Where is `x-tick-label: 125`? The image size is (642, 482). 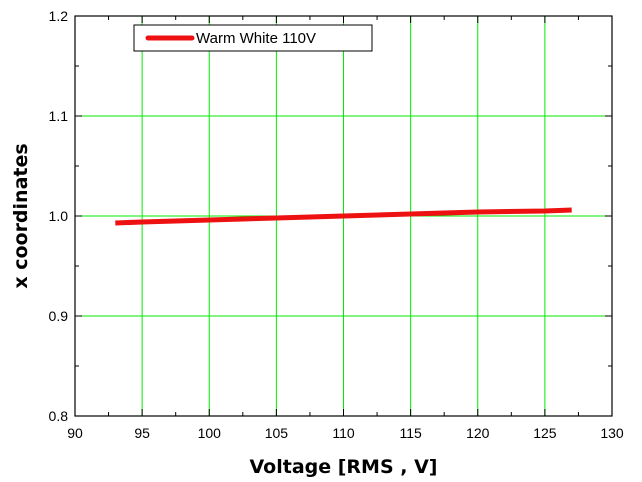
x-tick-label: 125 is located at coordinates (545, 433).